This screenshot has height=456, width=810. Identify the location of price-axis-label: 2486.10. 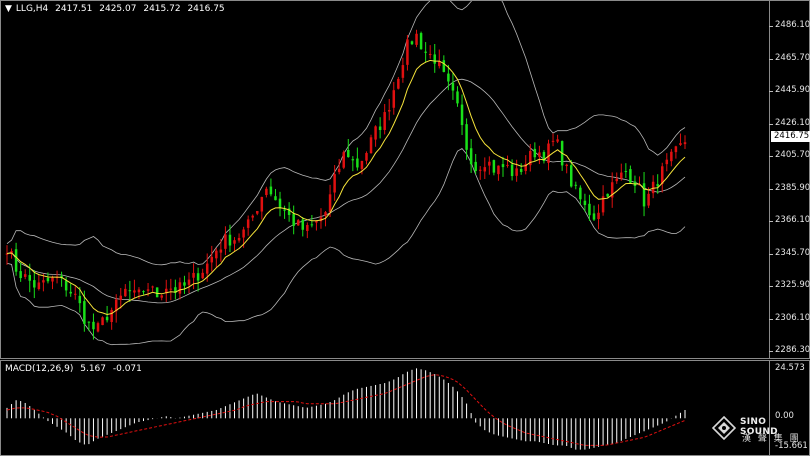
(792, 25).